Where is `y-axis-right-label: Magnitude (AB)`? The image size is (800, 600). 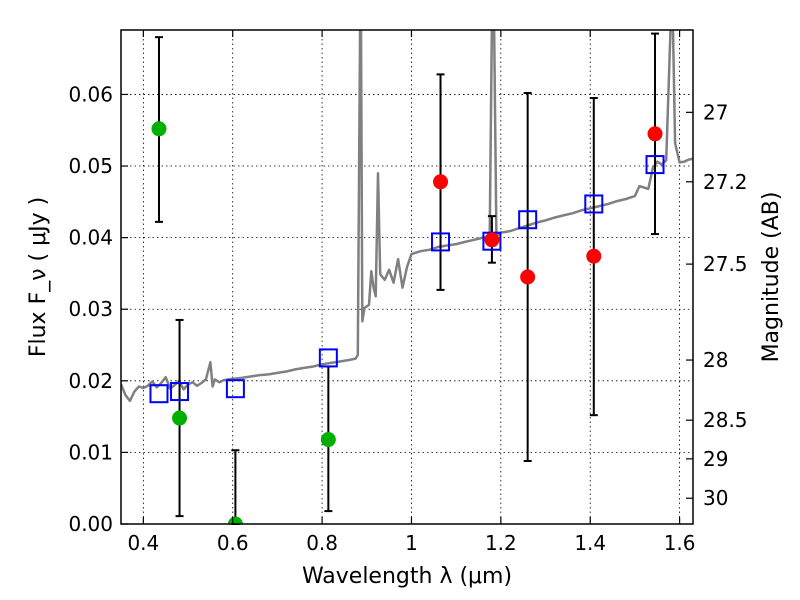 y-axis-right-label: Magnitude (AB) is located at coordinates (771, 277).